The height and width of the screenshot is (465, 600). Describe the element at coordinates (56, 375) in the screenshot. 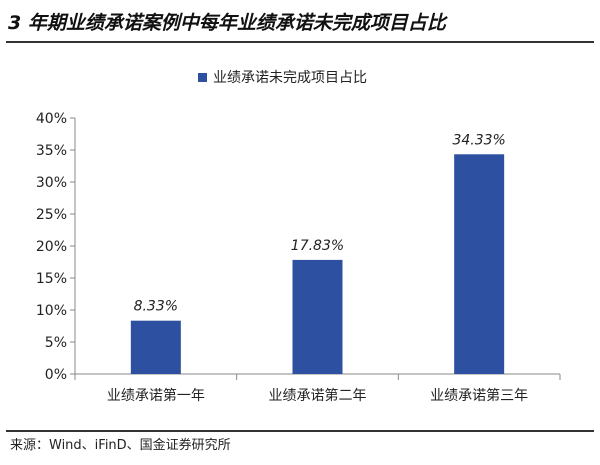

I see `y-tick-label: 0%` at that location.